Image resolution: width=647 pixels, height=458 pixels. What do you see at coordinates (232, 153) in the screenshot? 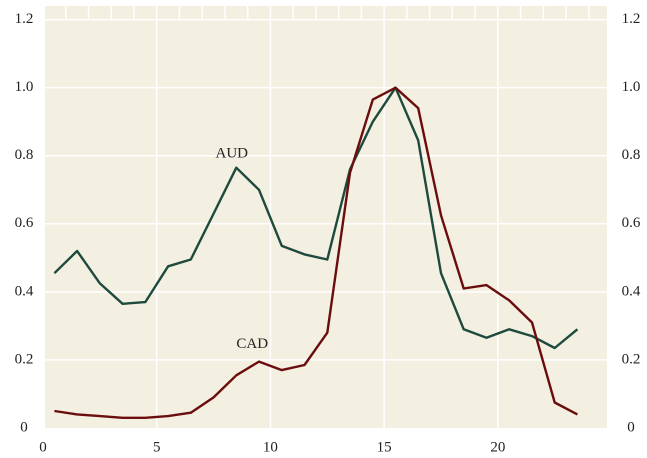
I see `series-label: AUD` at bounding box center [232, 153].